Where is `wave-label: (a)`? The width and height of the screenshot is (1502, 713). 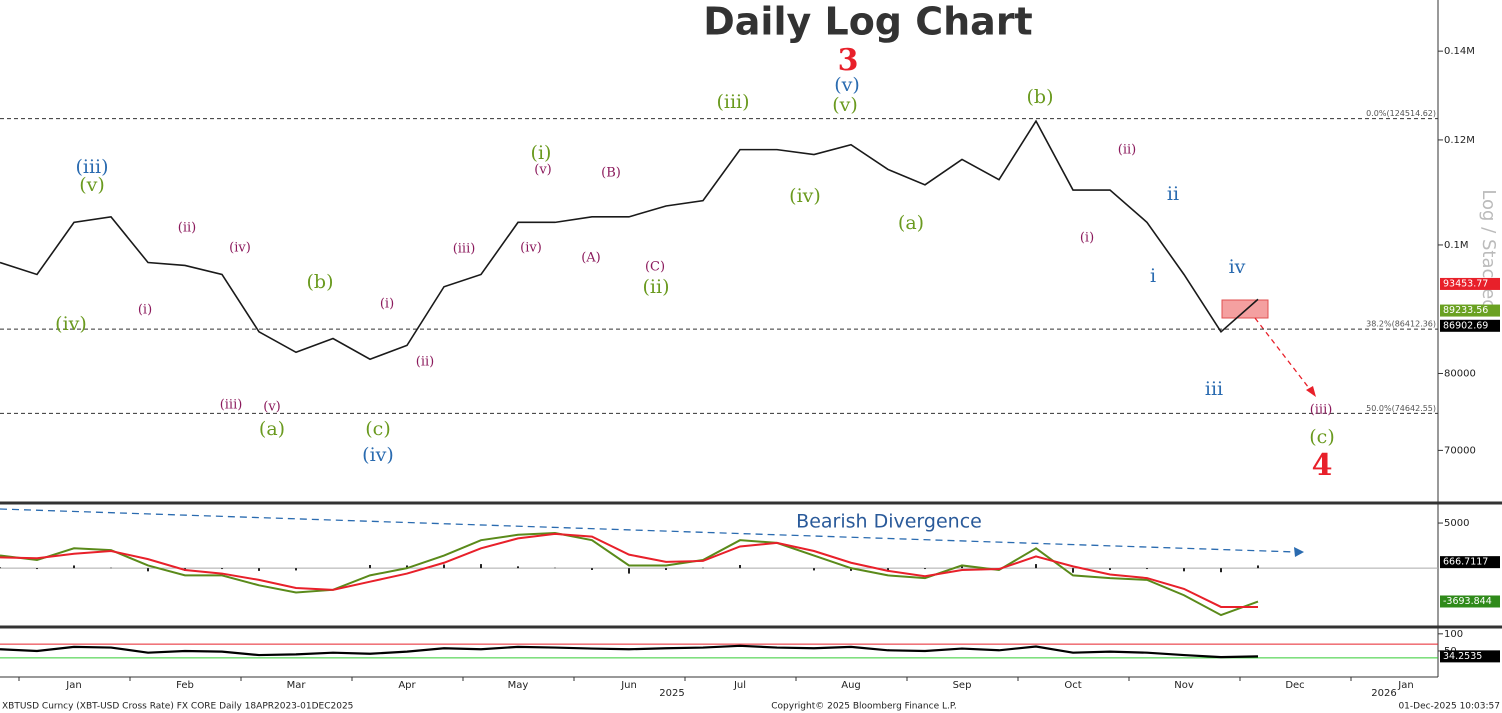 wave-label: (a) is located at coordinates (911, 223).